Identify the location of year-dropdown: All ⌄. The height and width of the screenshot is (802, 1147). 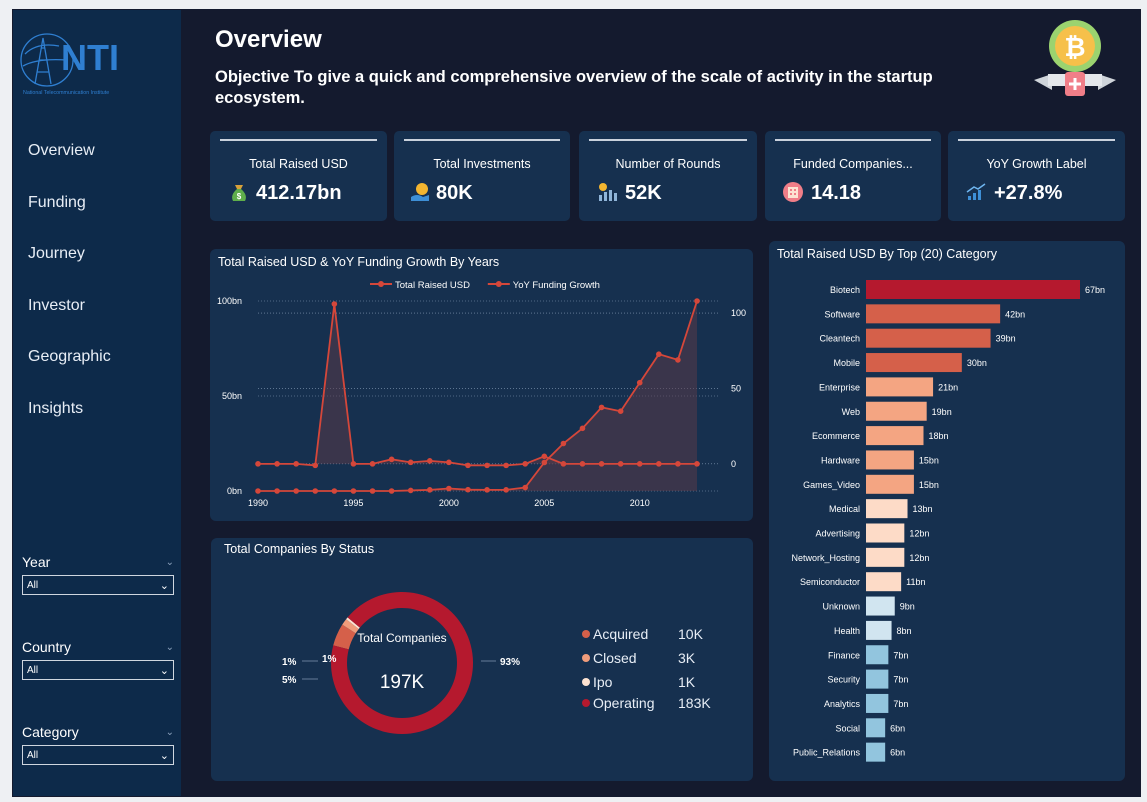
(98, 585).